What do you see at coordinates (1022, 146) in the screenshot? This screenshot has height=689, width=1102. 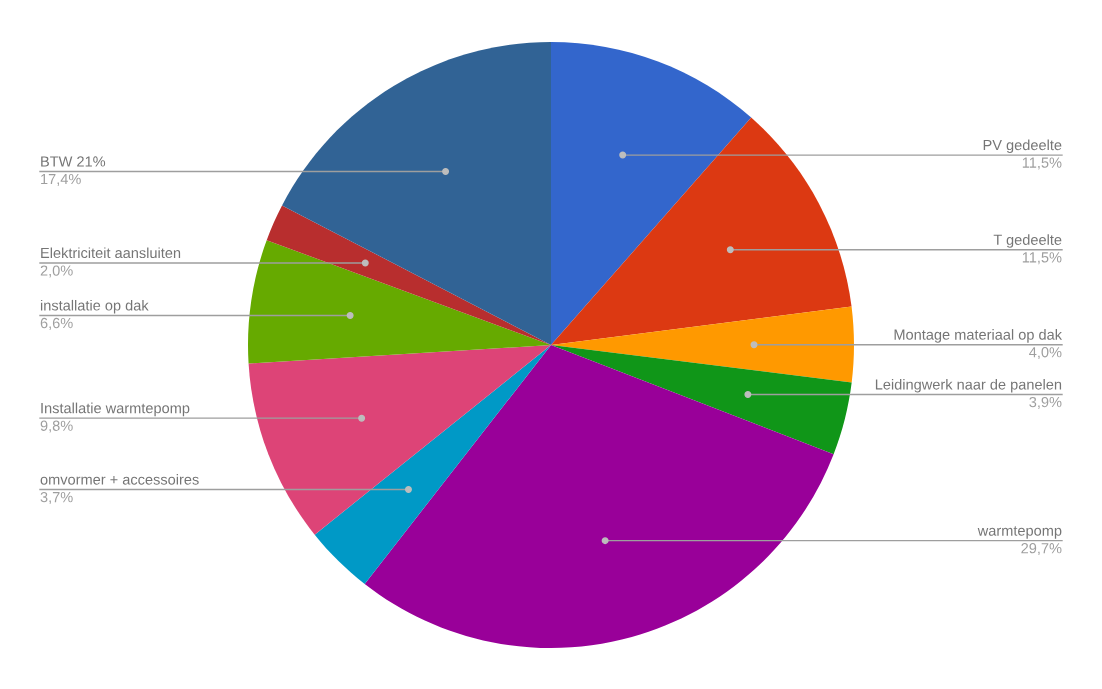 I see `slice-label: PV gedeelte` at bounding box center [1022, 146].